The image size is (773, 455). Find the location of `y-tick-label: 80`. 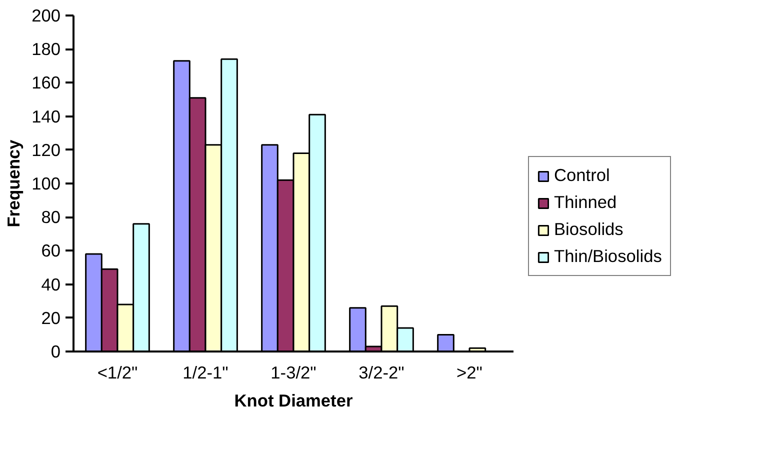

y-tick-label: 80 is located at coordinates (51, 217).